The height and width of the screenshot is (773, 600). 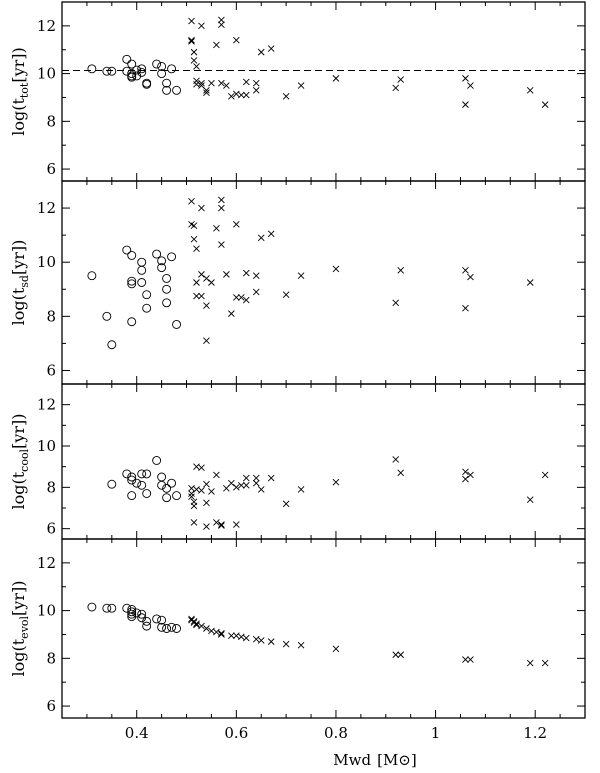 What do you see at coordinates (51, 658) in the screenshot?
I see `y-tick-label: 8` at bounding box center [51, 658].